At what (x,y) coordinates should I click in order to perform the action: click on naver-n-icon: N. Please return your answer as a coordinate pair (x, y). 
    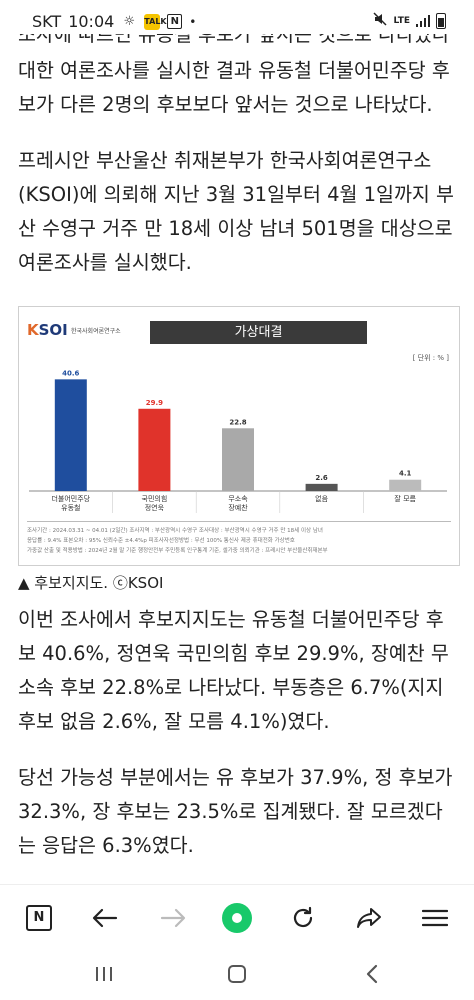
    Looking at the image, I should click on (39, 918).